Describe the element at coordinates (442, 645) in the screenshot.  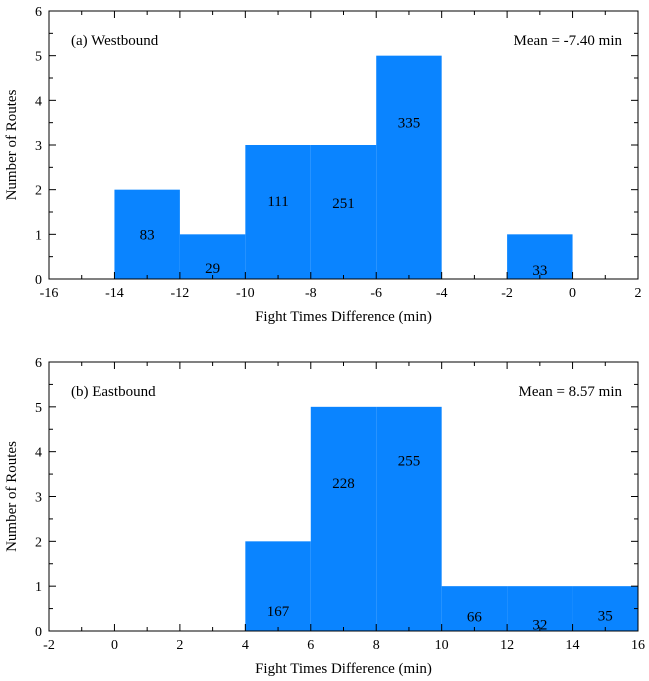
I see `x-tick-label: 10` at that location.